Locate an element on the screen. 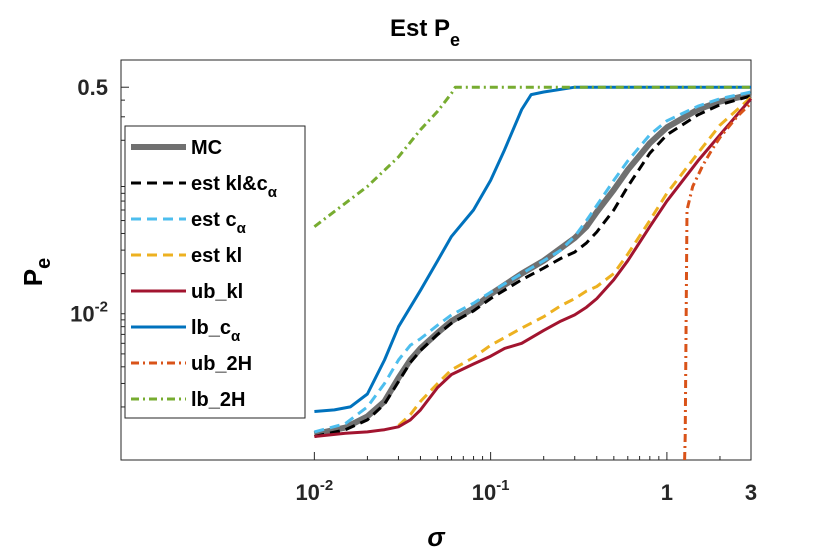 Image resolution: width=830 pixels, height=554 pixels. svg-text: Pe is located at coordinates (36, 272).